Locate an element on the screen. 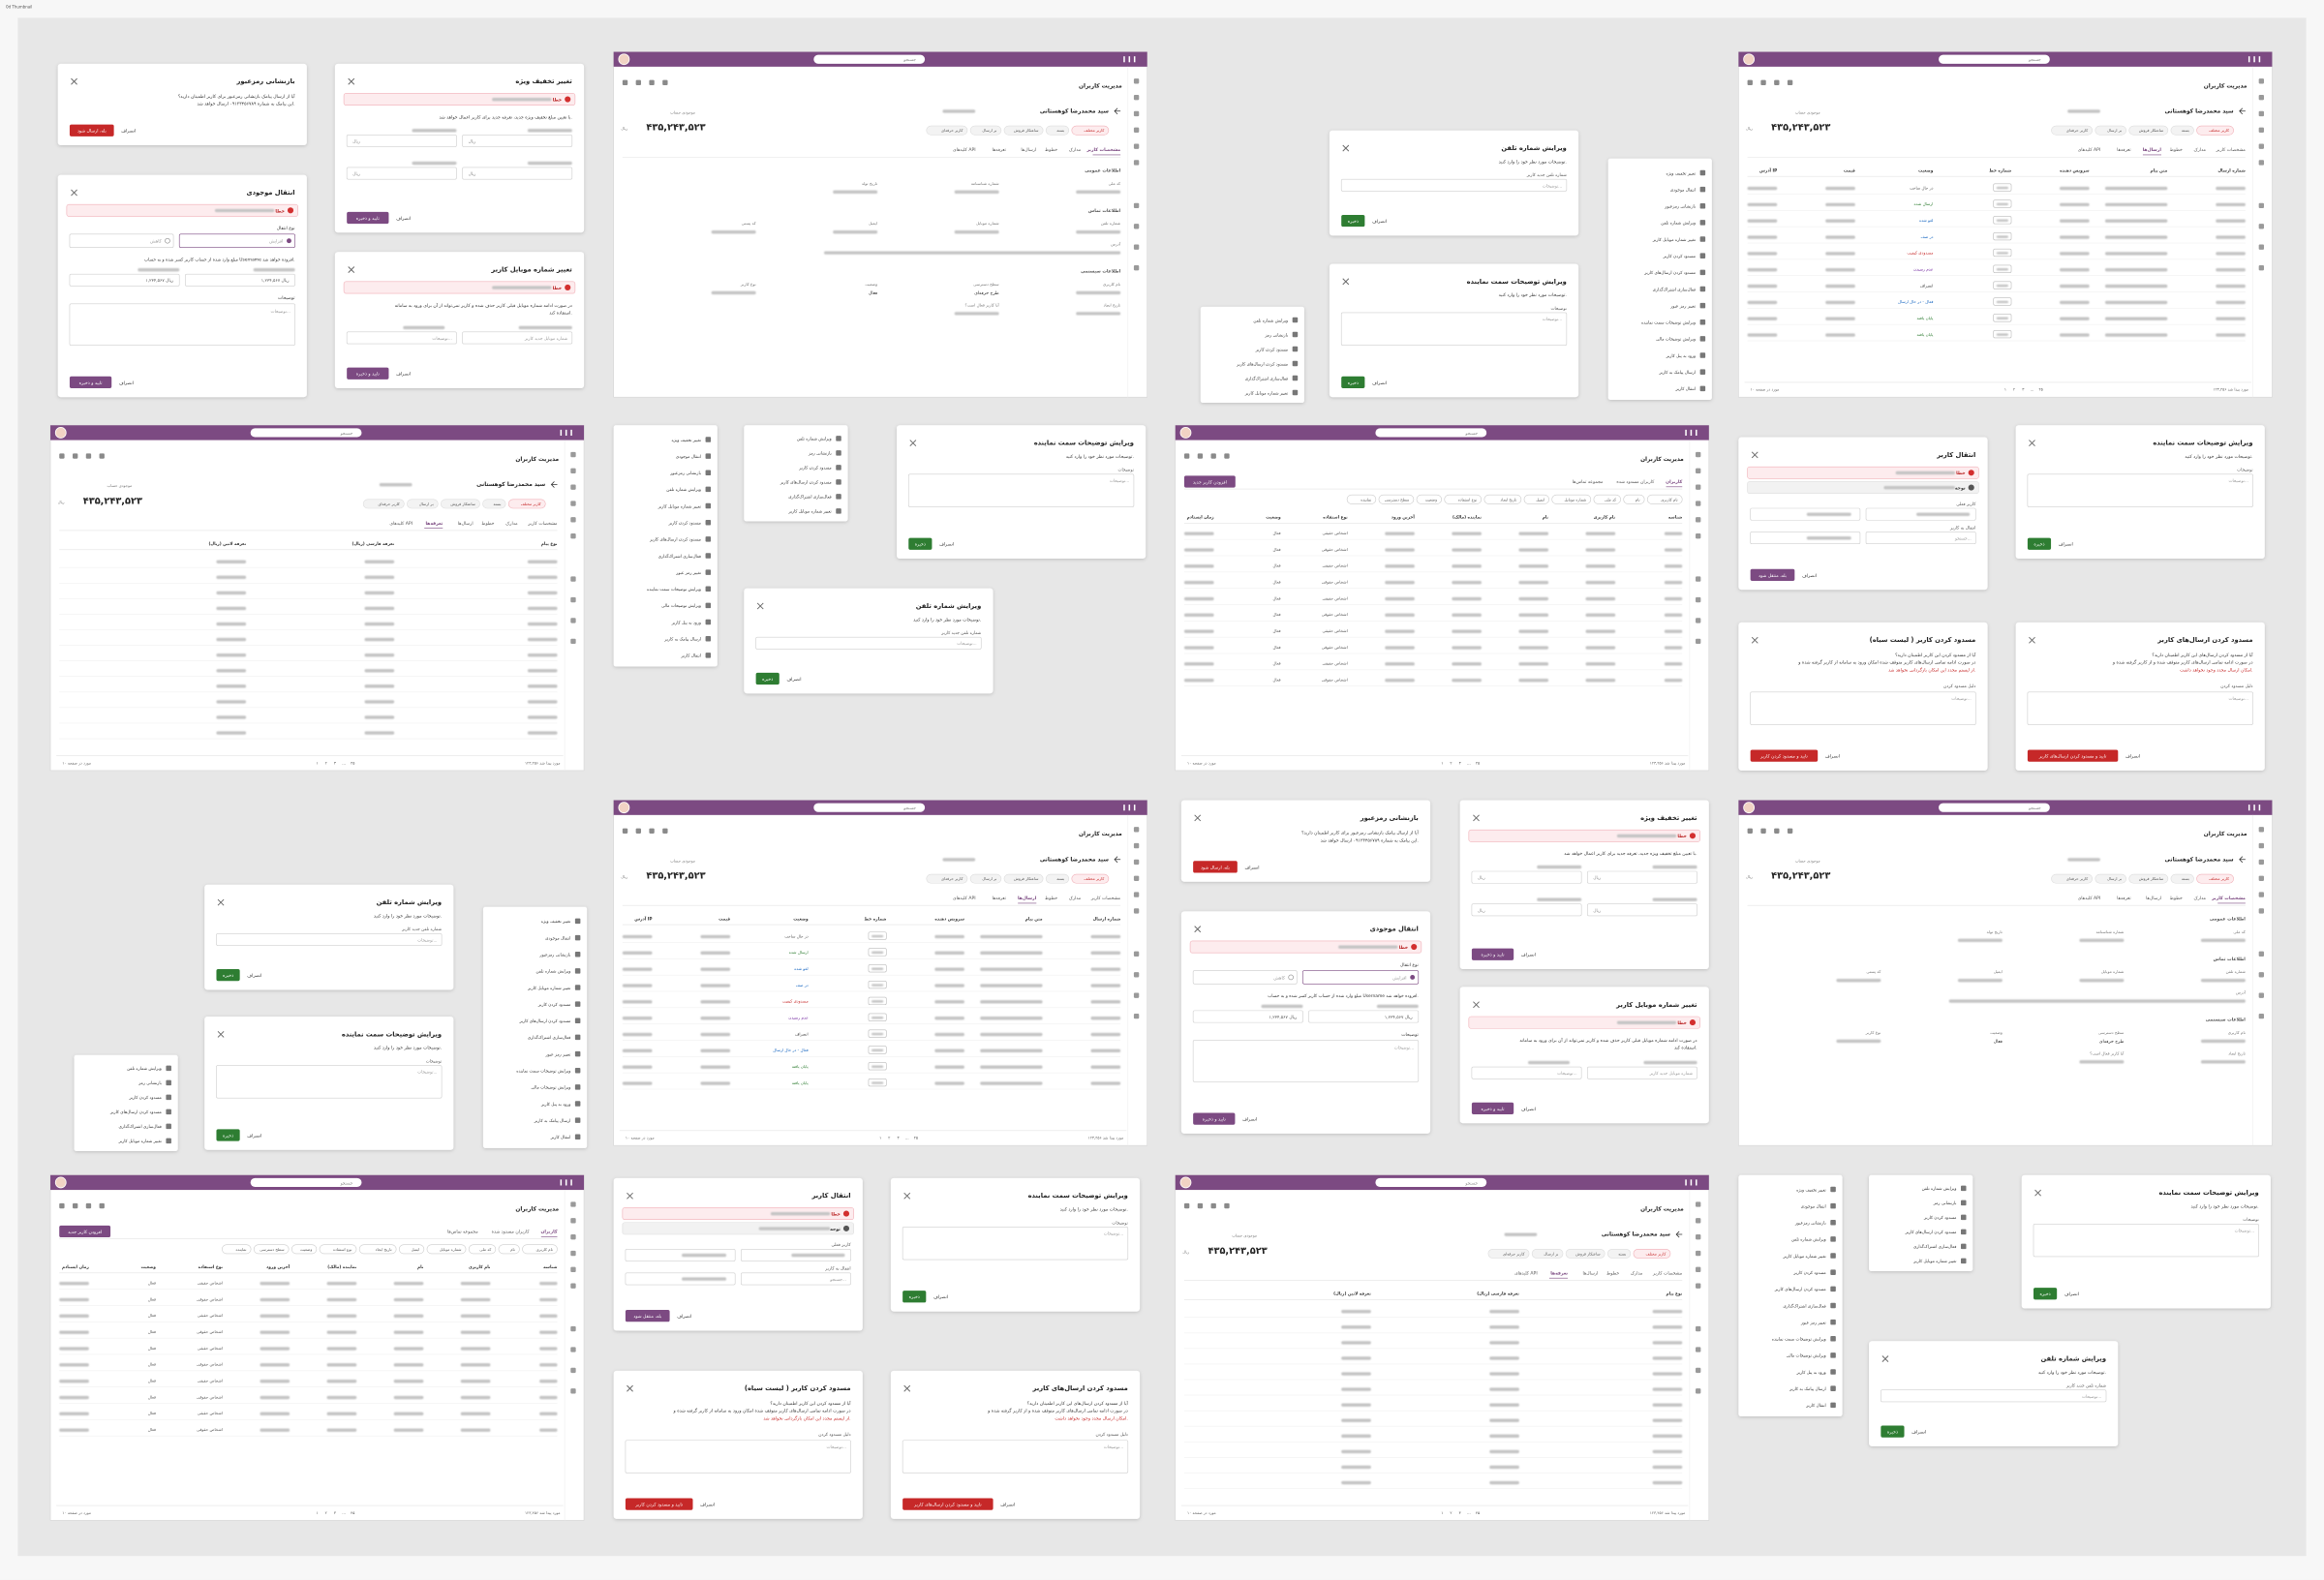 Image resolution: width=2324 pixels, height=1580 pixels. menu-item: انتقال موجودی is located at coordinates (1814, 1206).